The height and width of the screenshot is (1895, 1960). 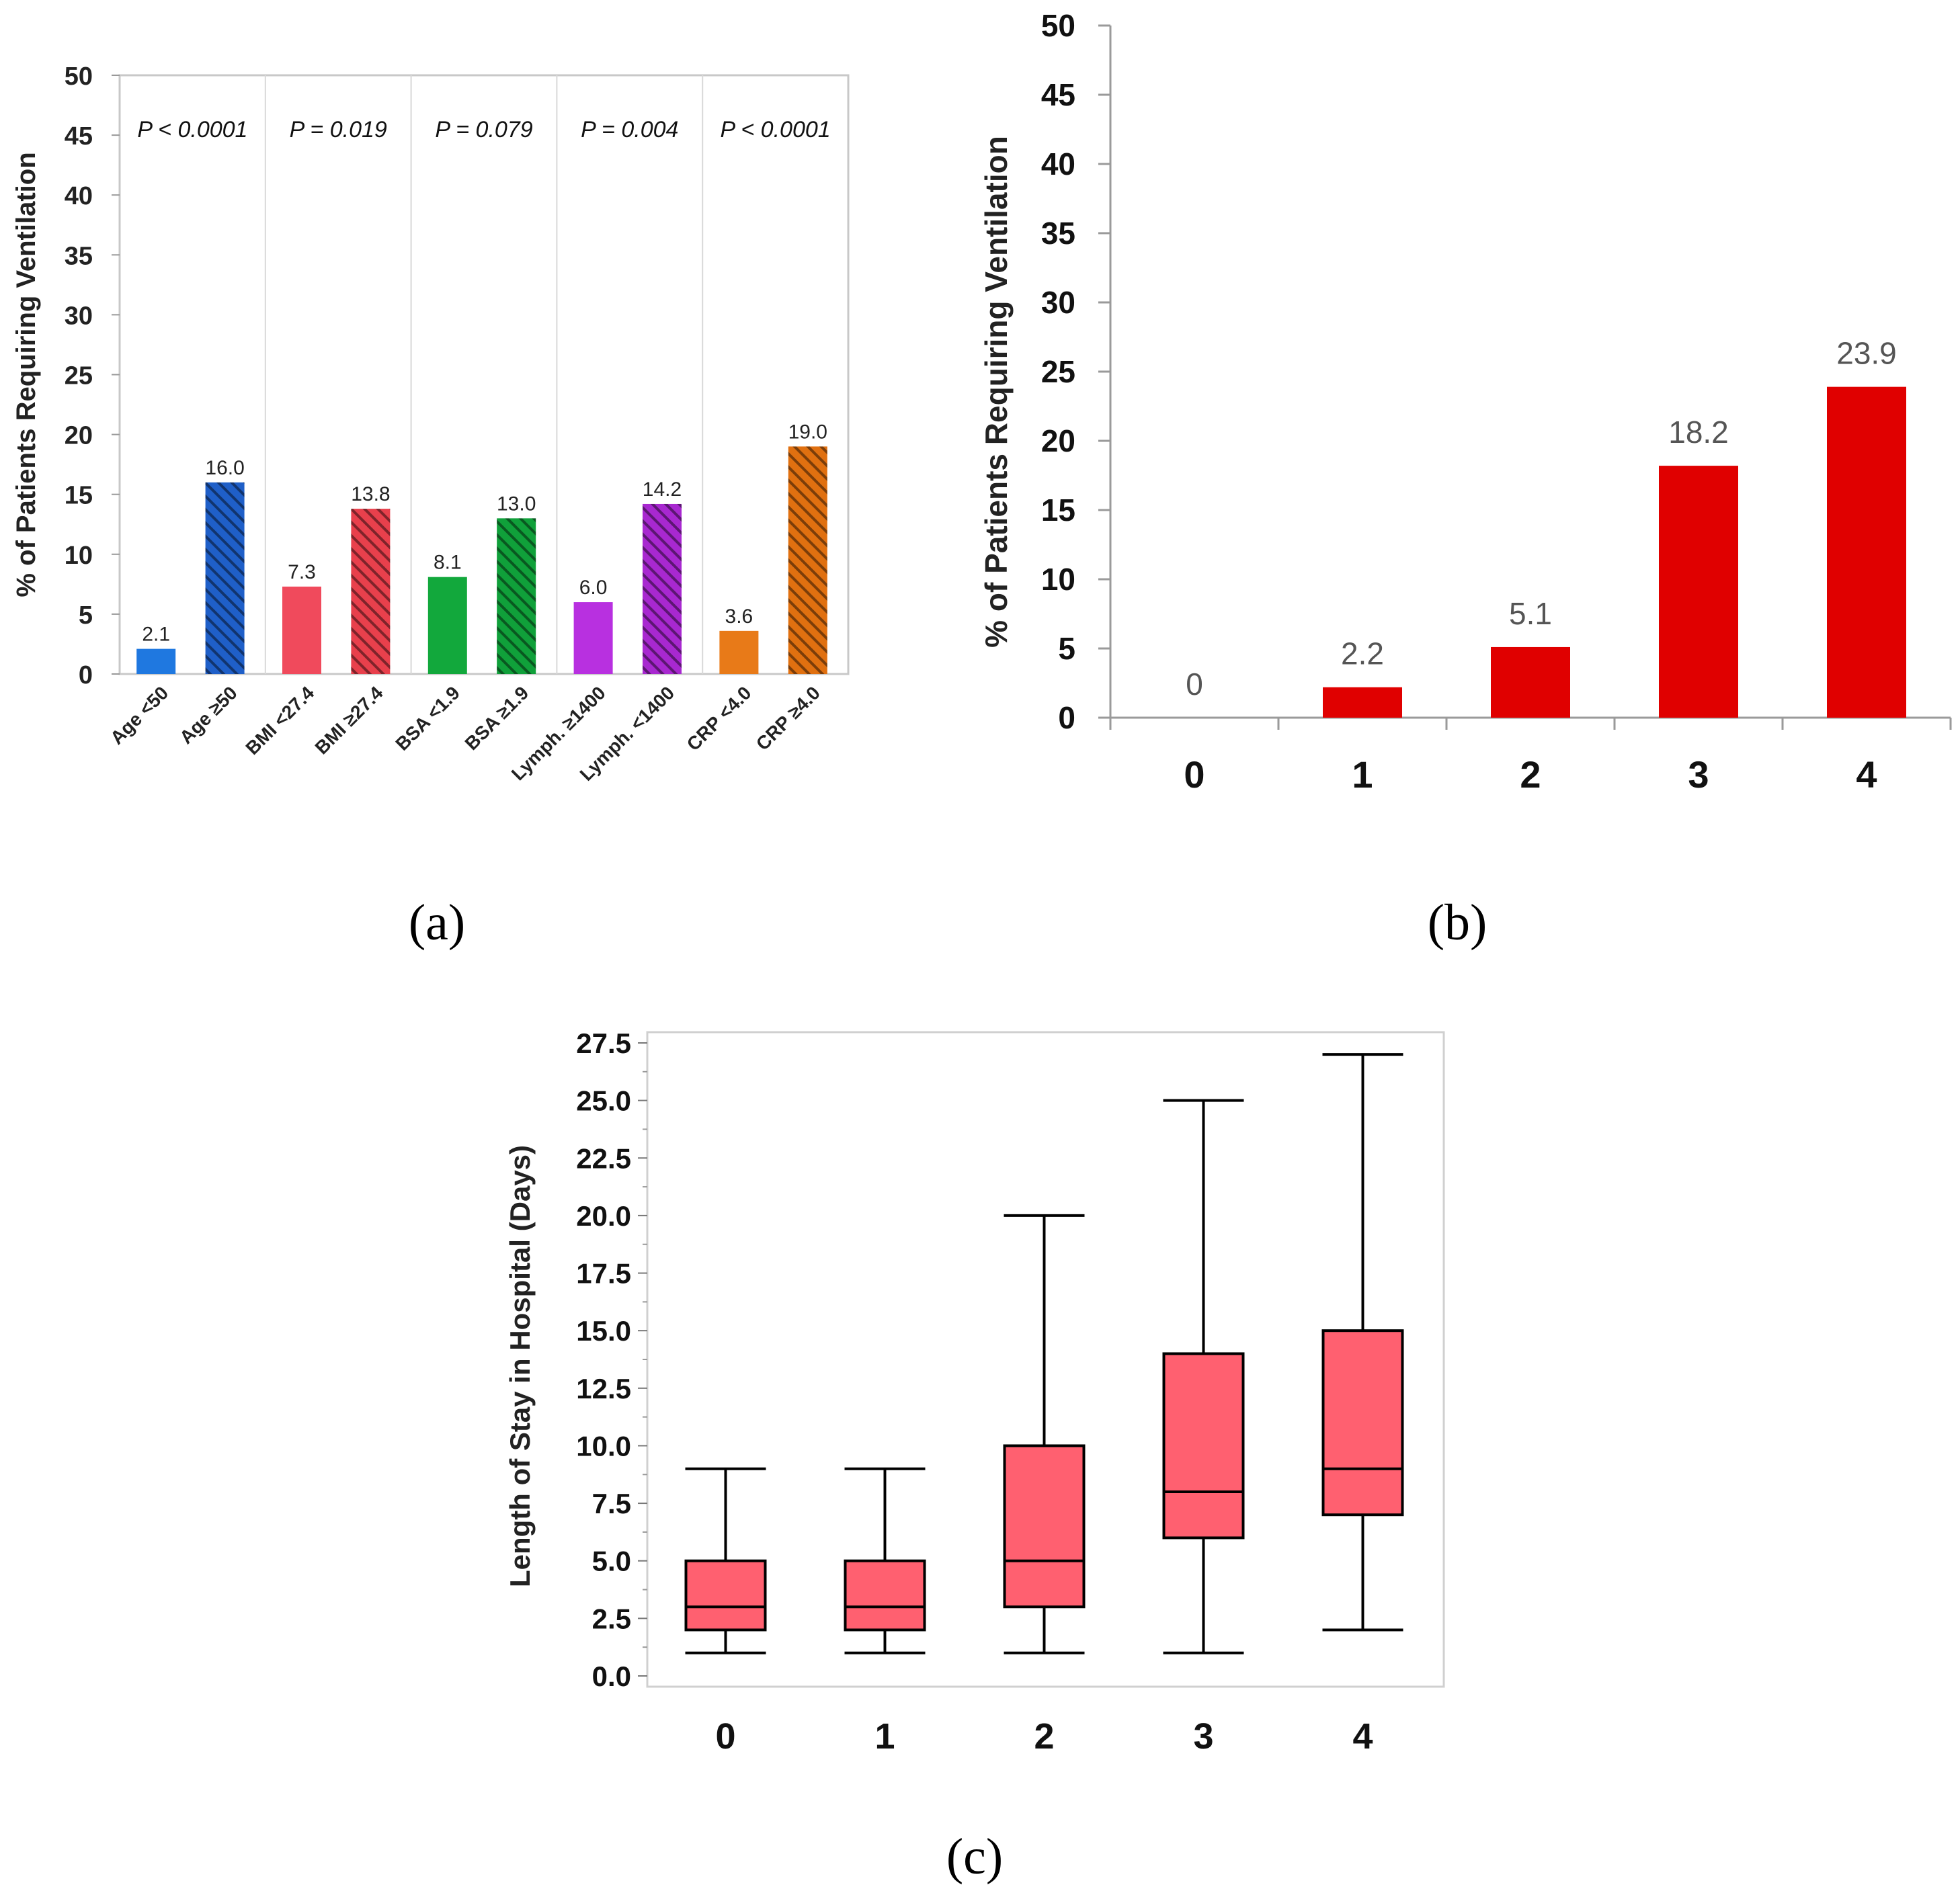 What do you see at coordinates (1866, 774) in the screenshot?
I see `x-tick-label-b: 4` at bounding box center [1866, 774].